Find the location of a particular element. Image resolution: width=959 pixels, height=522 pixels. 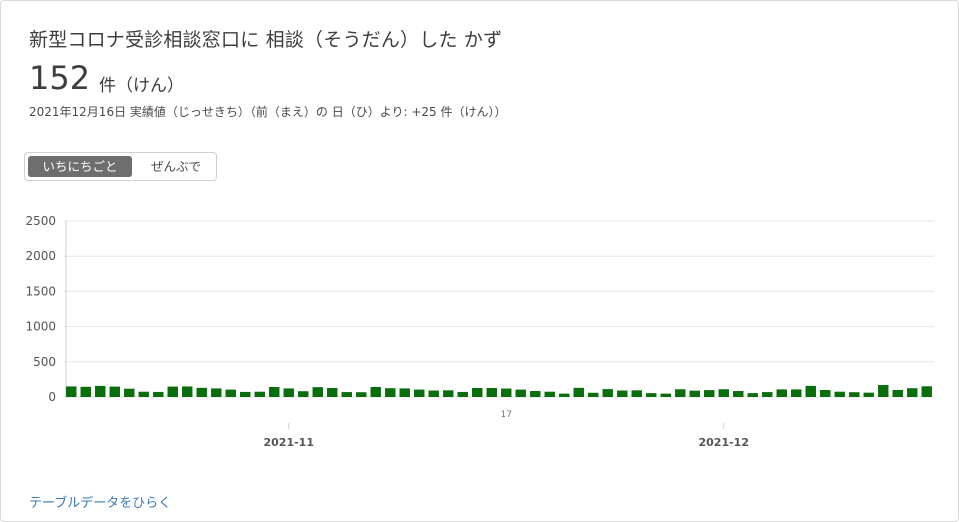

y-tick-label: 2000 is located at coordinates (40, 256).